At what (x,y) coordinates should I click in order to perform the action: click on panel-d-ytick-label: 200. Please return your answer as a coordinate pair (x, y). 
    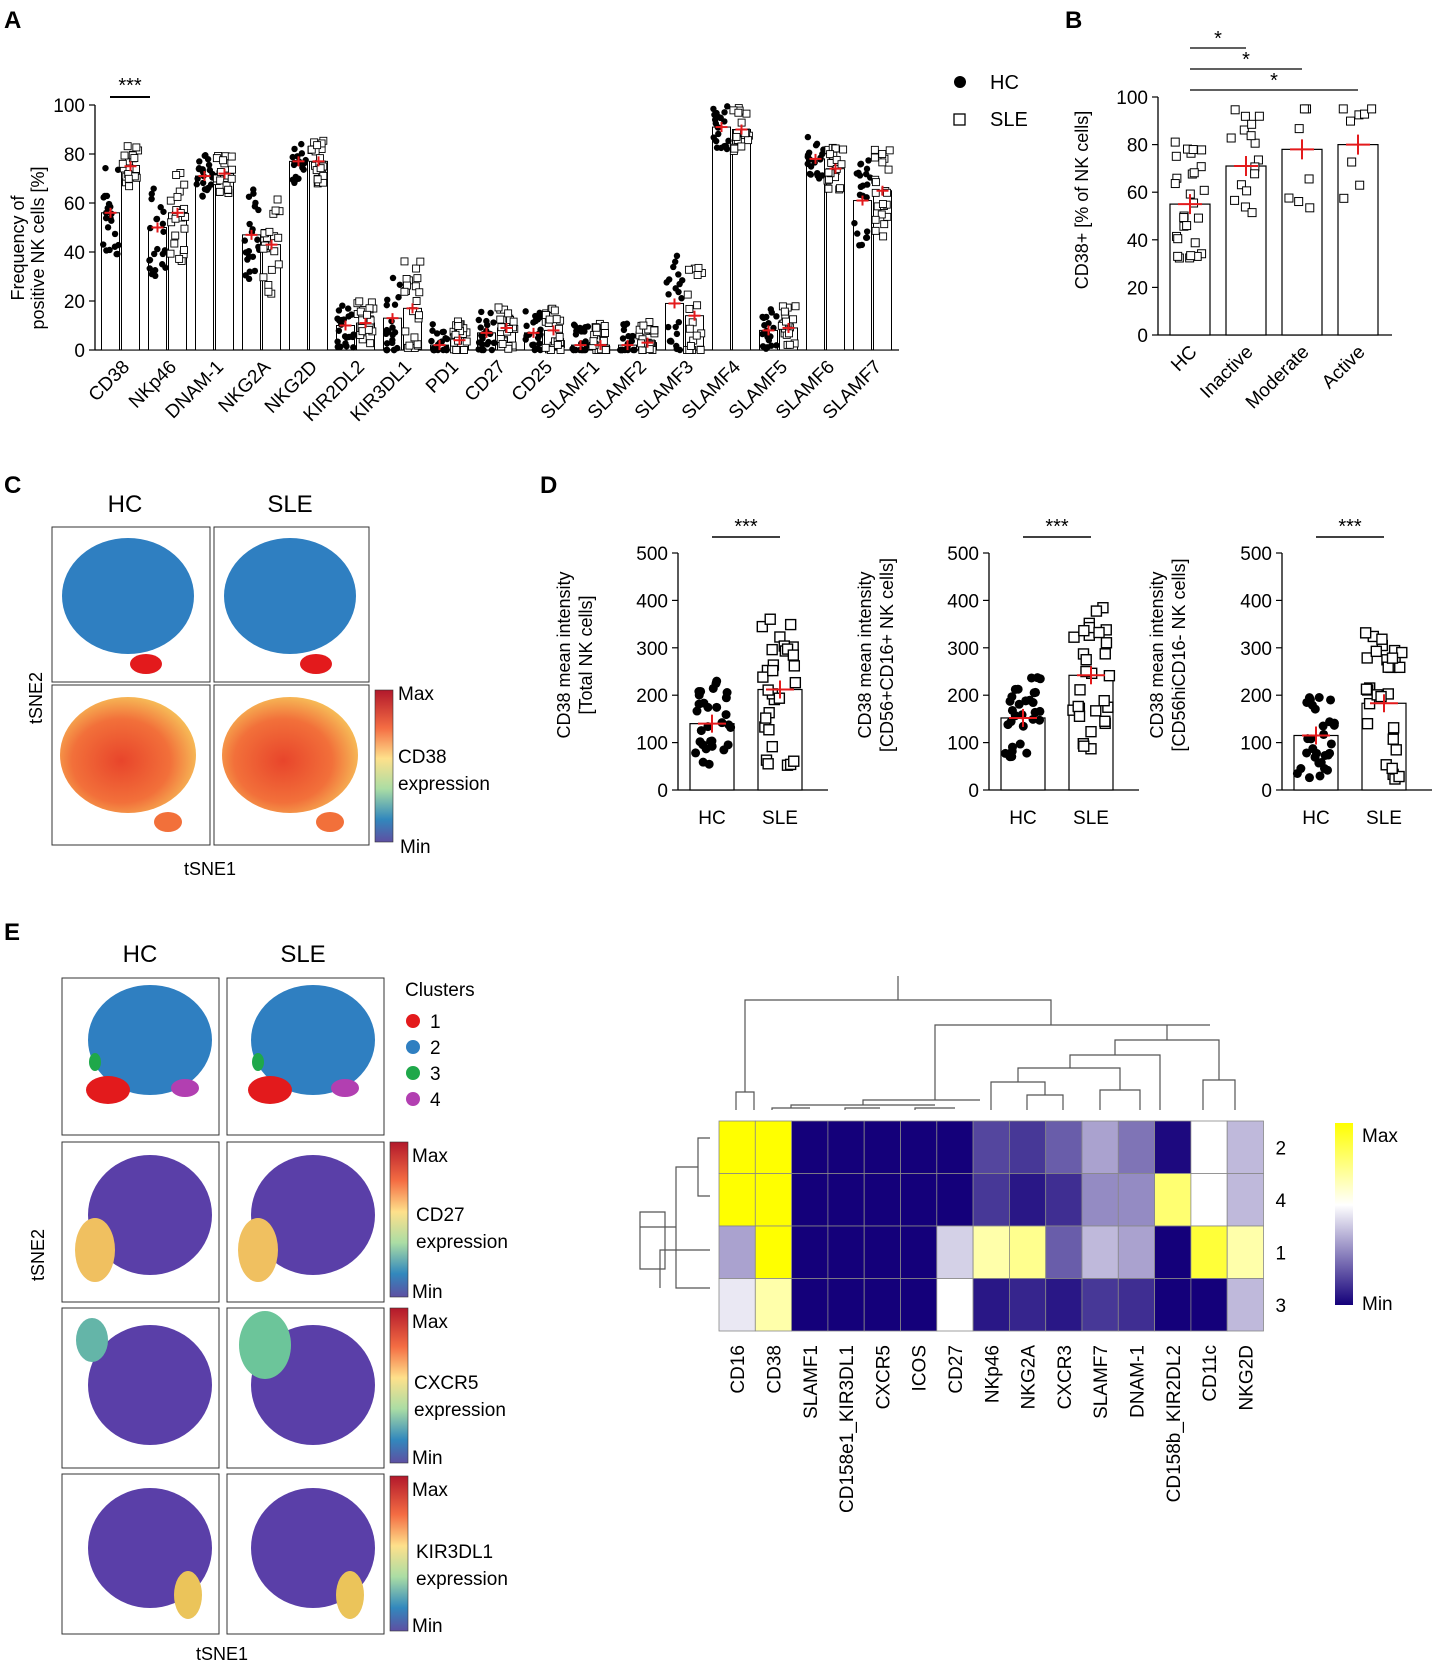
    Looking at the image, I should click on (963, 696).